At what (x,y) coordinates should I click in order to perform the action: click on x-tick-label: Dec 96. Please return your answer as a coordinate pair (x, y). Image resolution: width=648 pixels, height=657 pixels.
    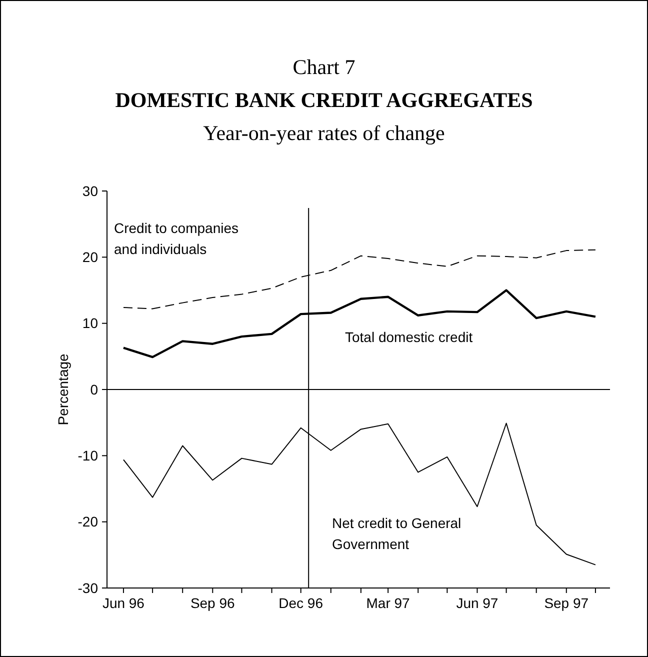
    Looking at the image, I should click on (301, 603).